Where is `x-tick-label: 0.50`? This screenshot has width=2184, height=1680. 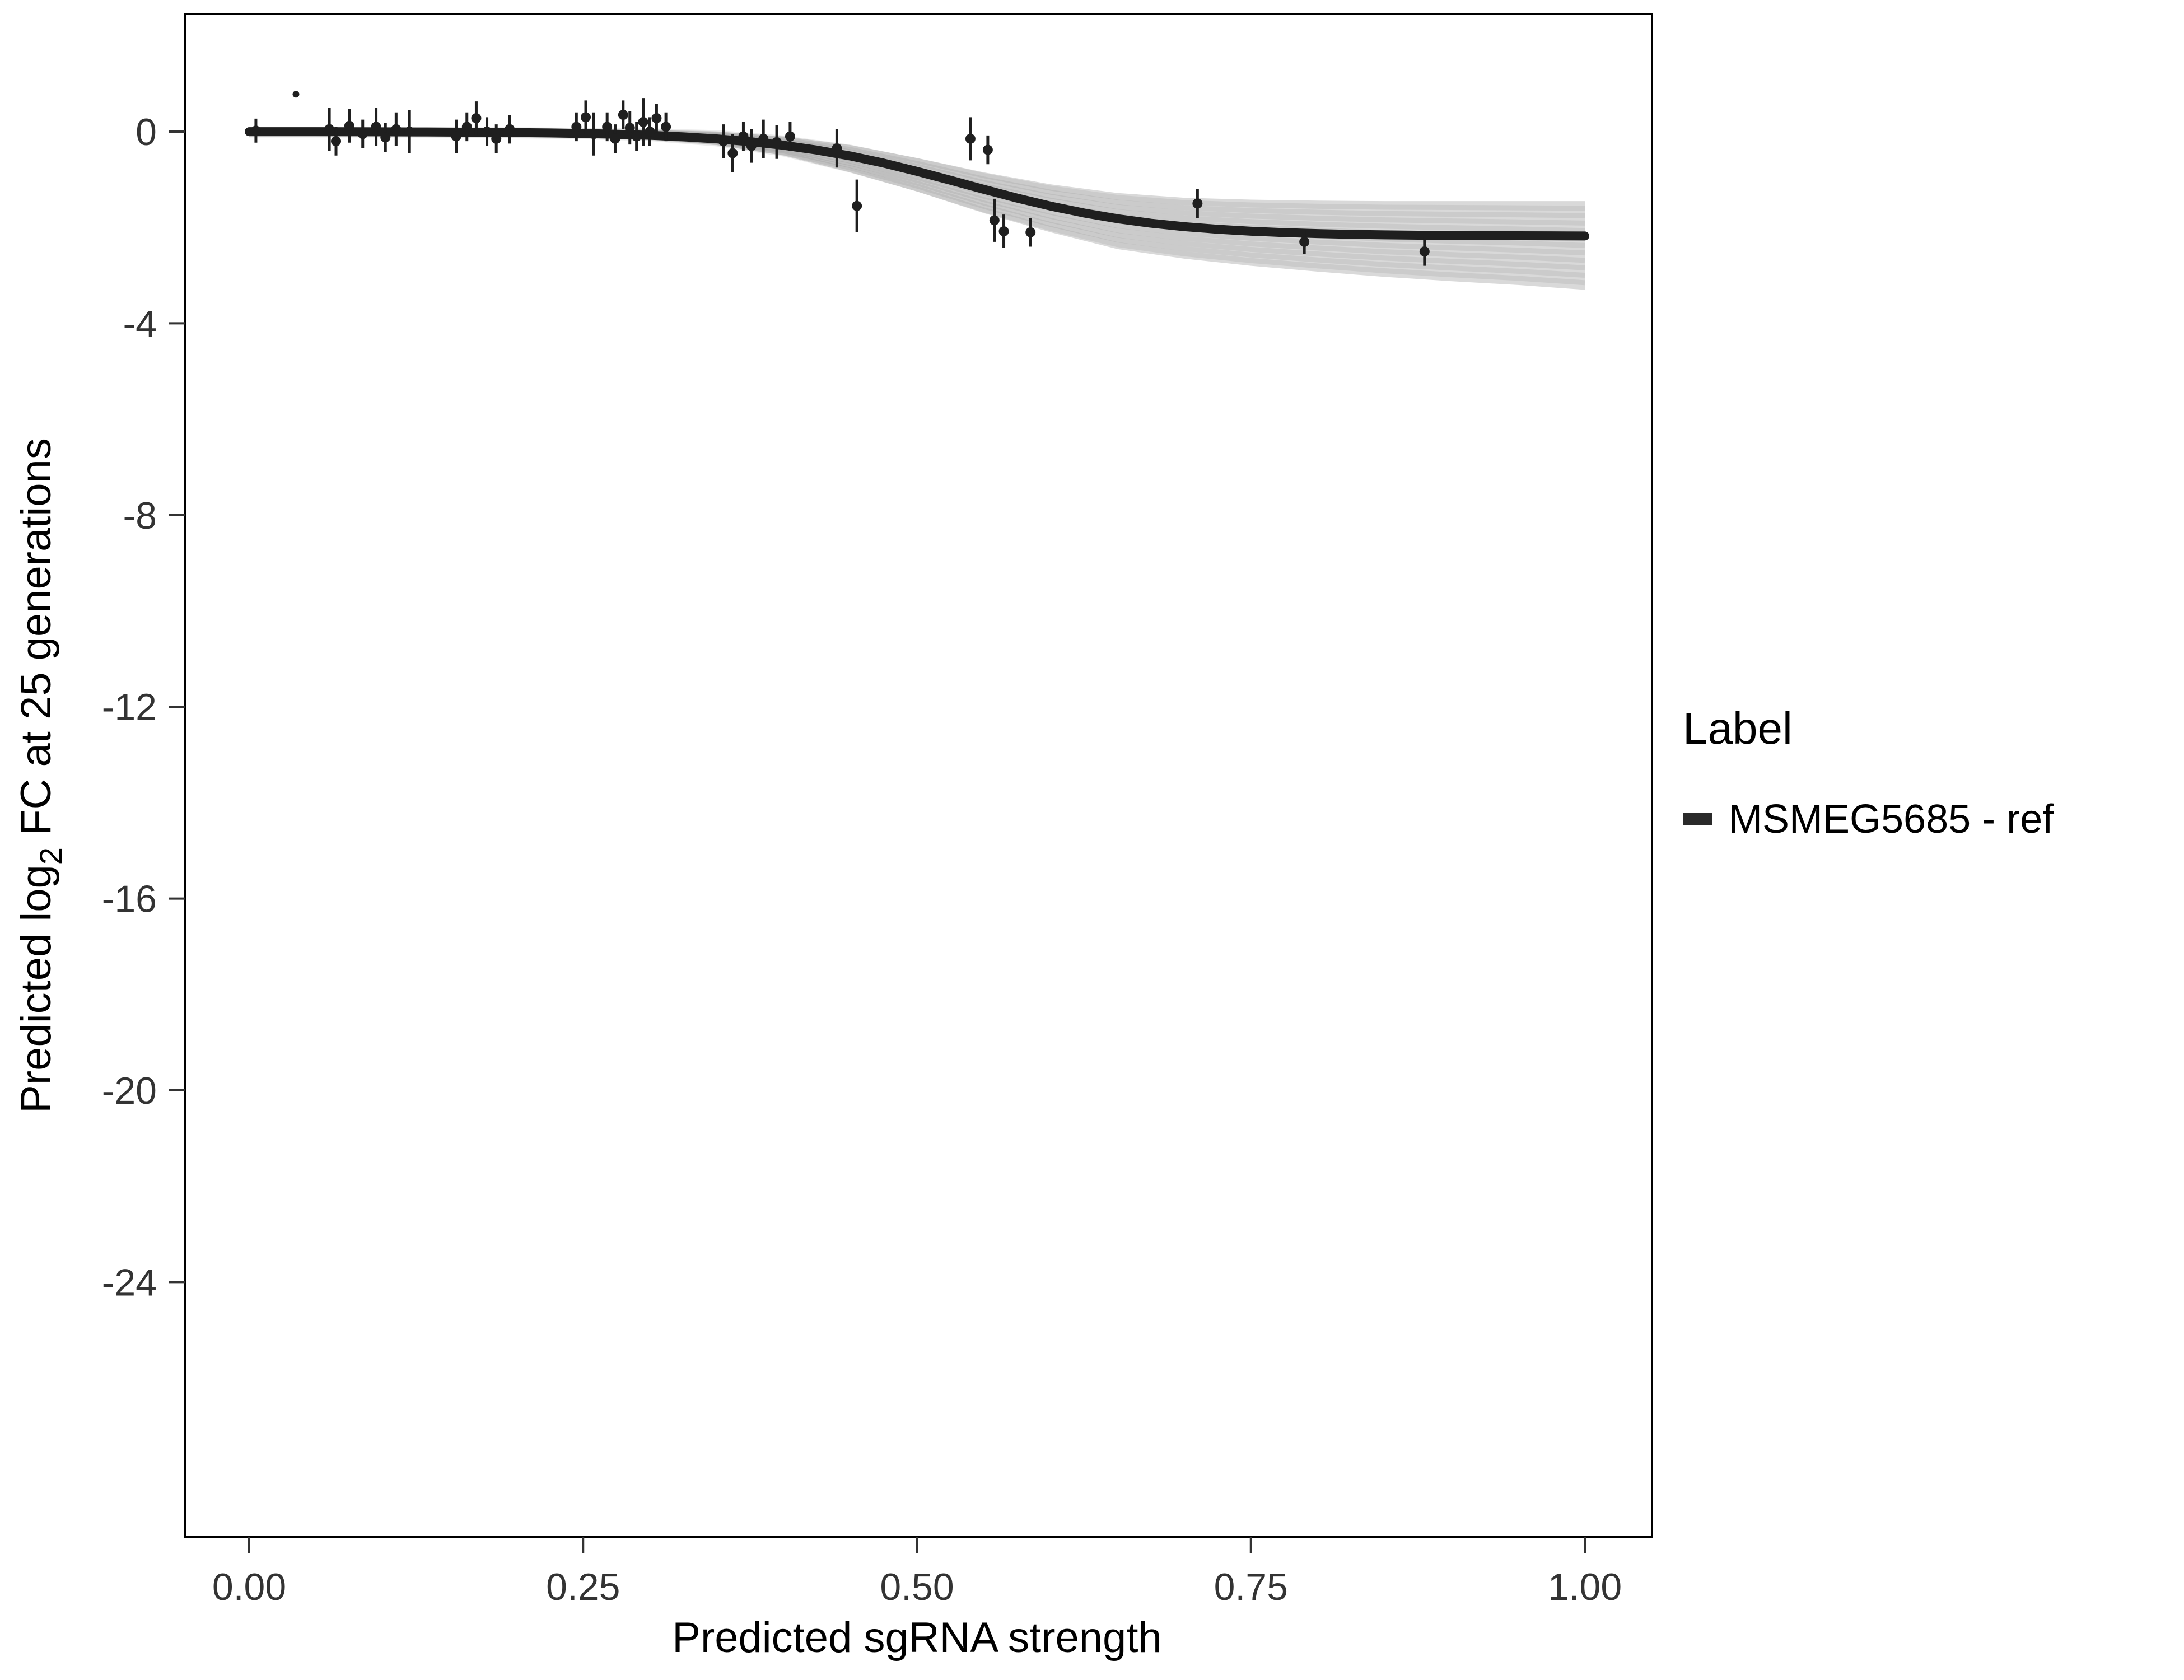
x-tick-label: 0.50 is located at coordinates (917, 1587).